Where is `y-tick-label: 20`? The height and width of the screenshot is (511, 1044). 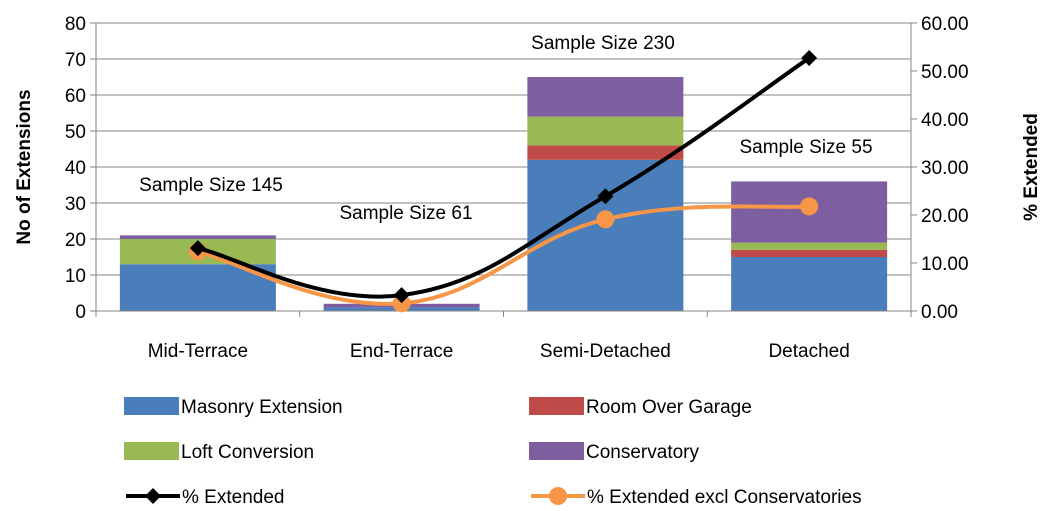
y-tick-label: 20 is located at coordinates (75, 240).